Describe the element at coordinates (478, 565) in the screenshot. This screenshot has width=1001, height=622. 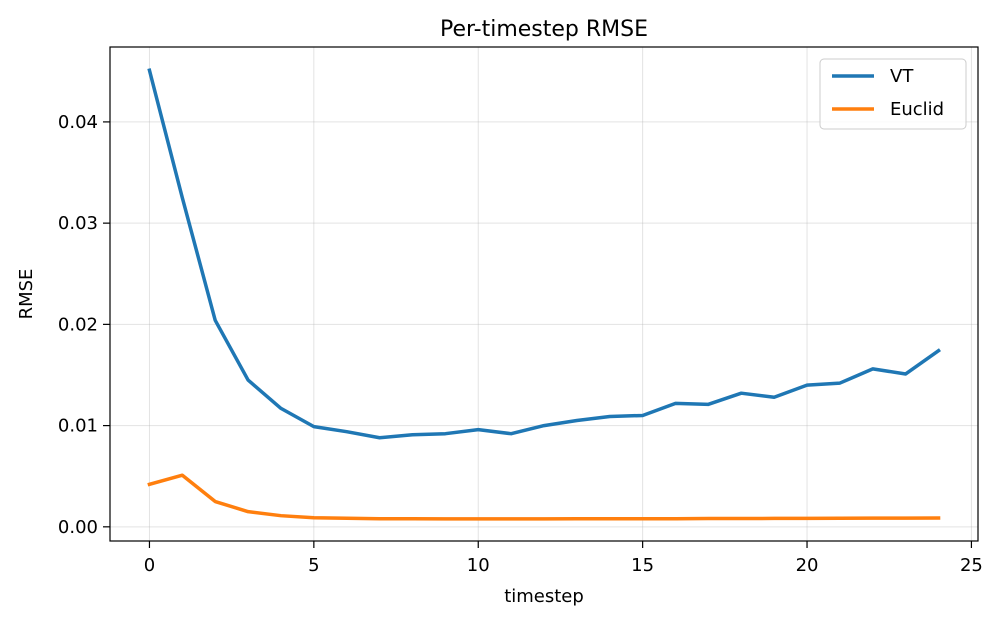
I see `x-tick-label: 10` at that location.